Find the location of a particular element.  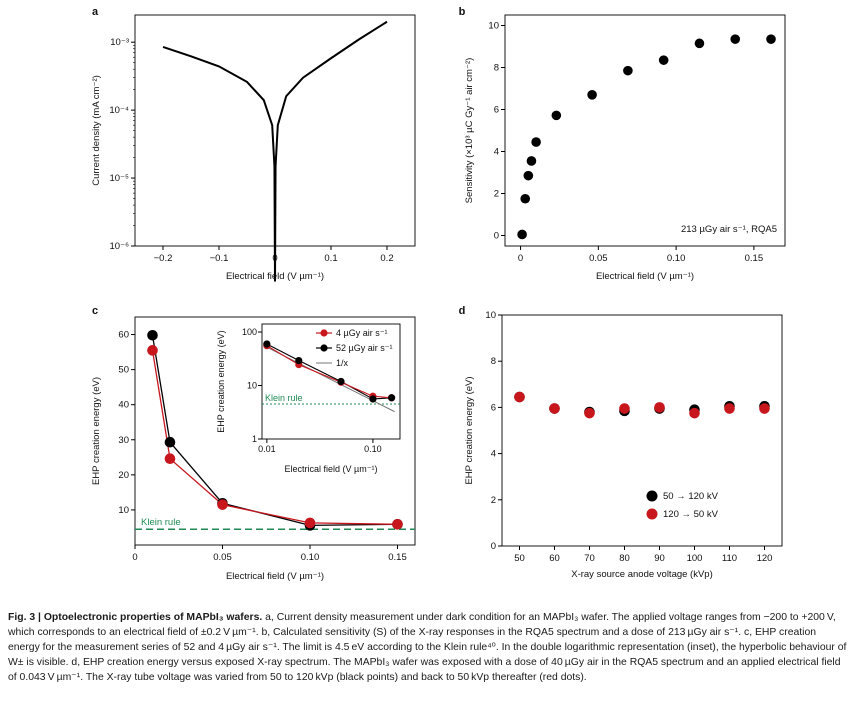

panel-c-inset-legend-label: 4 µGy air s⁻¹ is located at coordinates (361, 333).